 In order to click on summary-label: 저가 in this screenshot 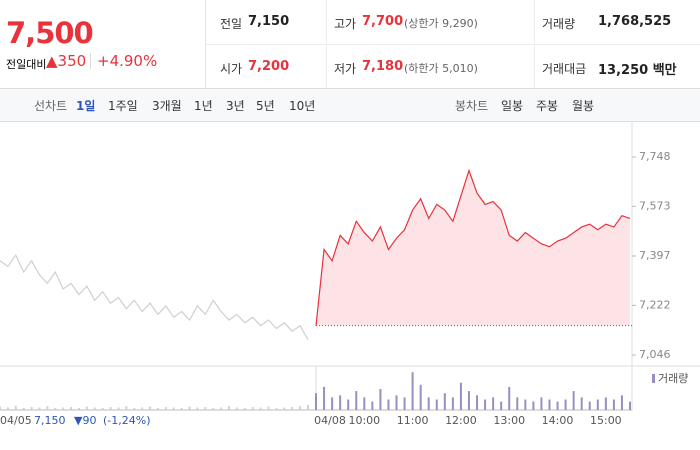, I will do `click(345, 69)`.